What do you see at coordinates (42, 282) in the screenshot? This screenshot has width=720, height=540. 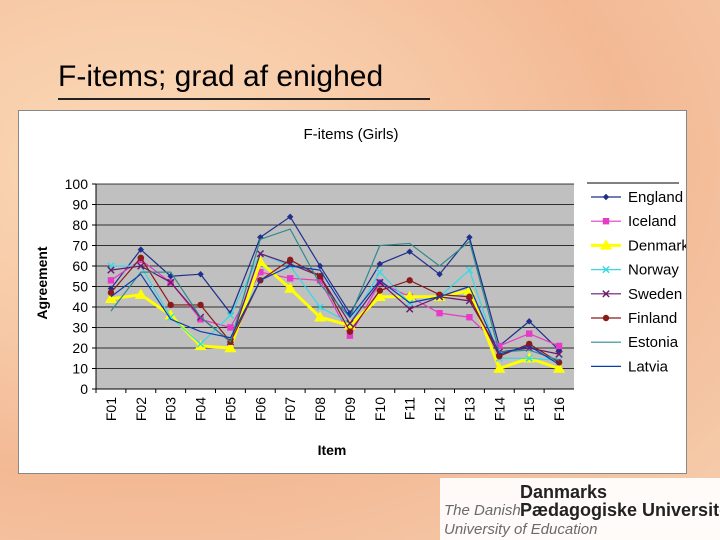 I see `y-axis-label: Agreement` at bounding box center [42, 282].